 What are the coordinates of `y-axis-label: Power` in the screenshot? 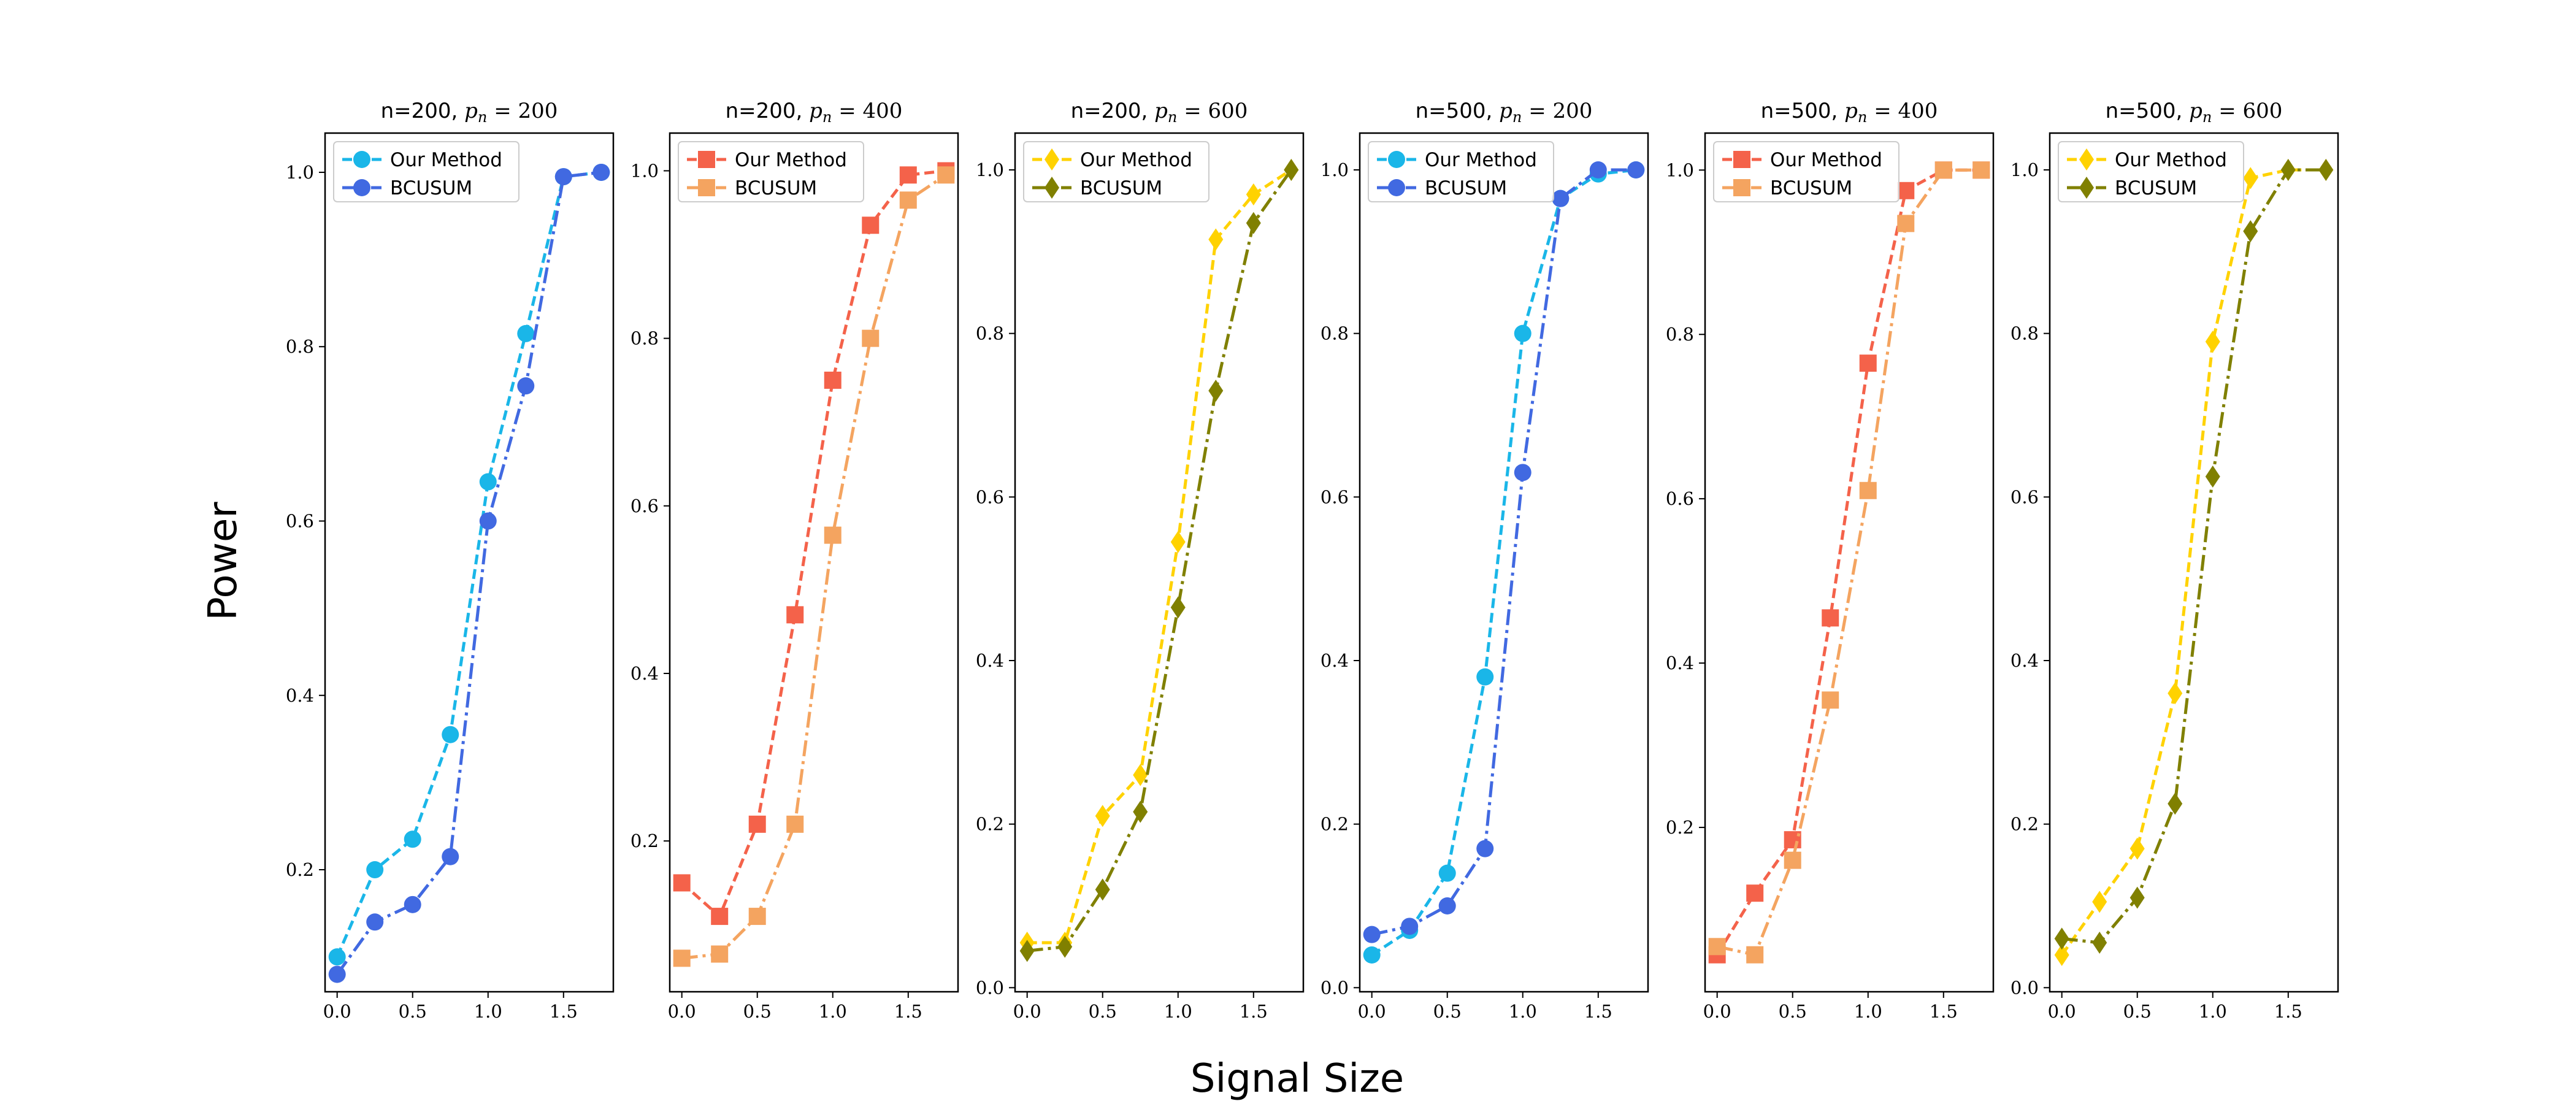 It's located at (223, 561).